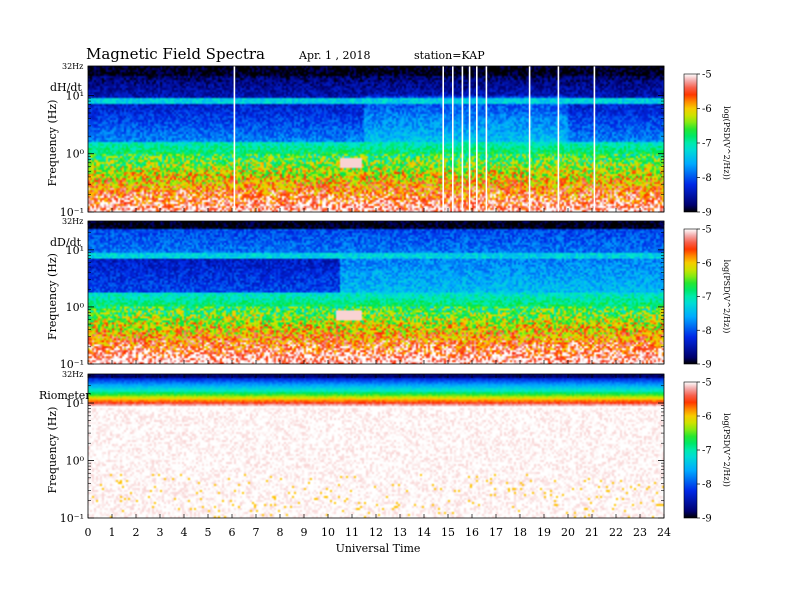 The height and width of the screenshot is (612, 792). I want to click on x-tick-label: 18, so click(520, 532).